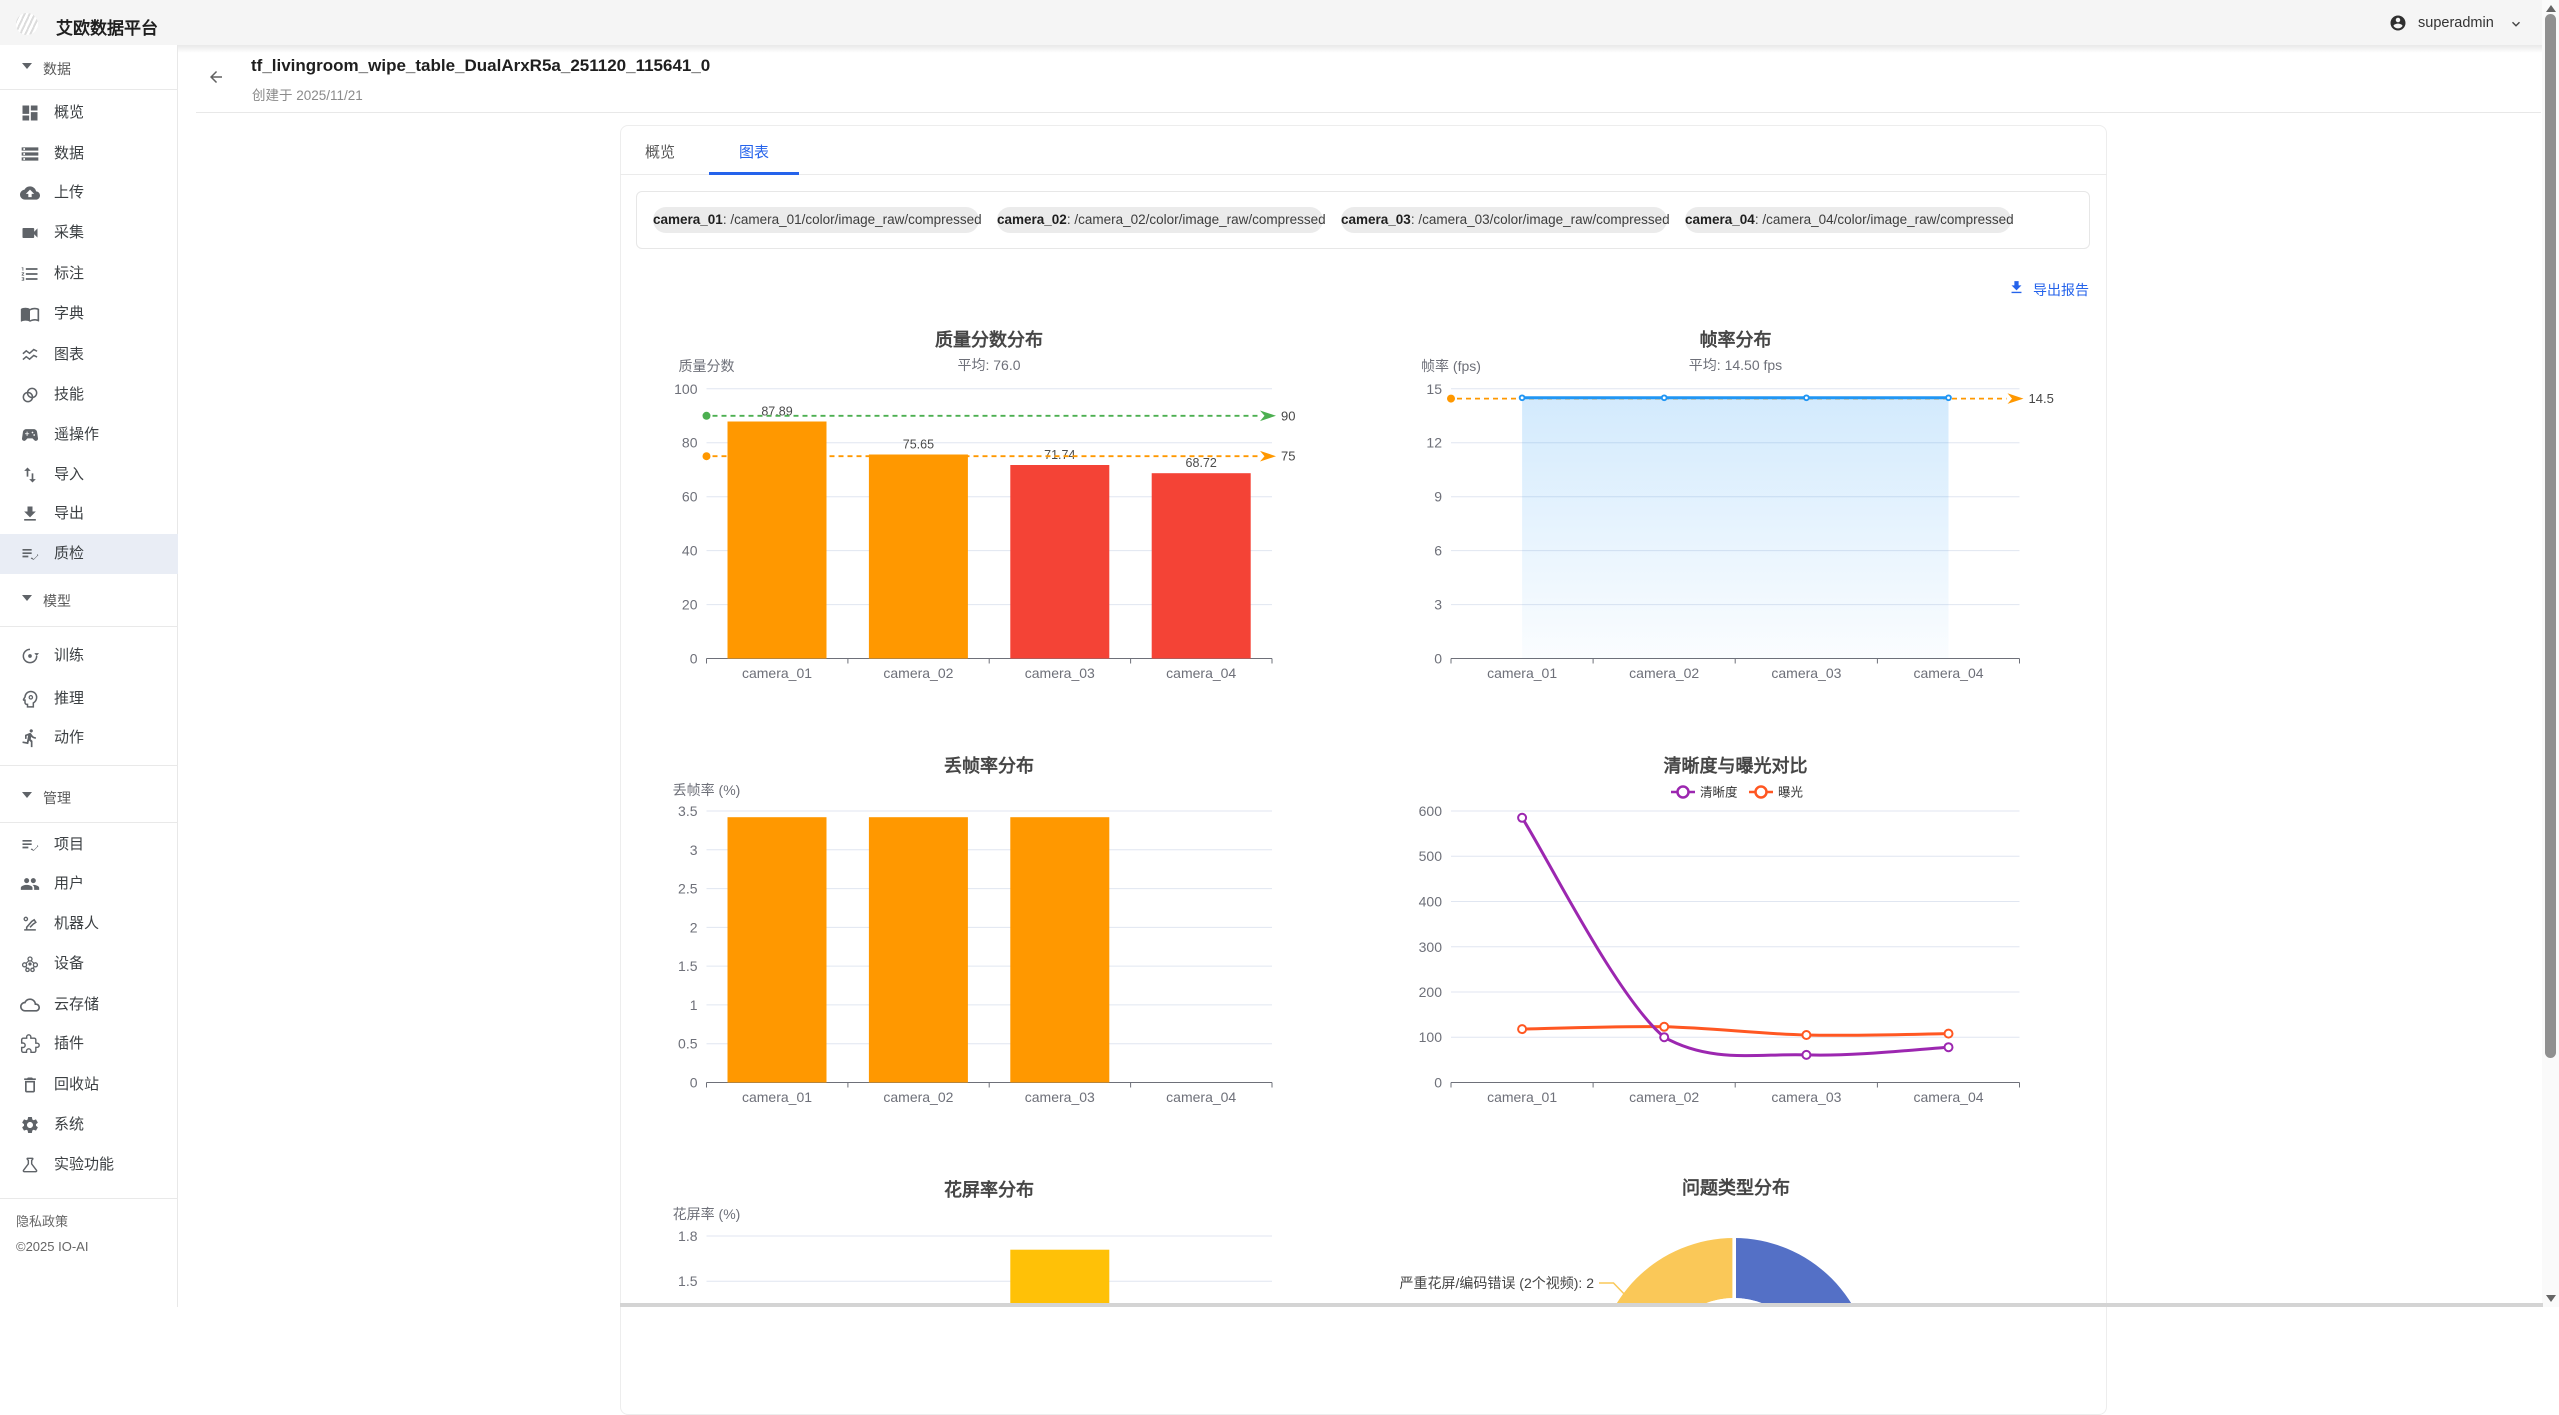 This screenshot has width=2559, height=1415. Describe the element at coordinates (688, 1044) in the screenshot. I see `svg-text: 0.5` at that location.